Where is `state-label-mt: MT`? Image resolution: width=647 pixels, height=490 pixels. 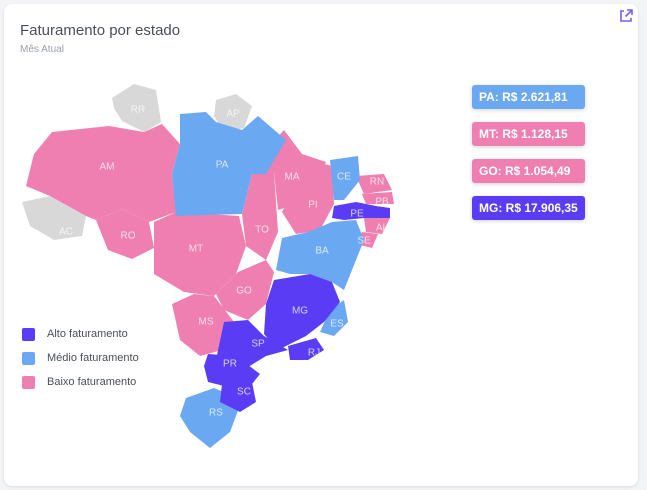
state-label-mt: MT is located at coordinates (196, 249).